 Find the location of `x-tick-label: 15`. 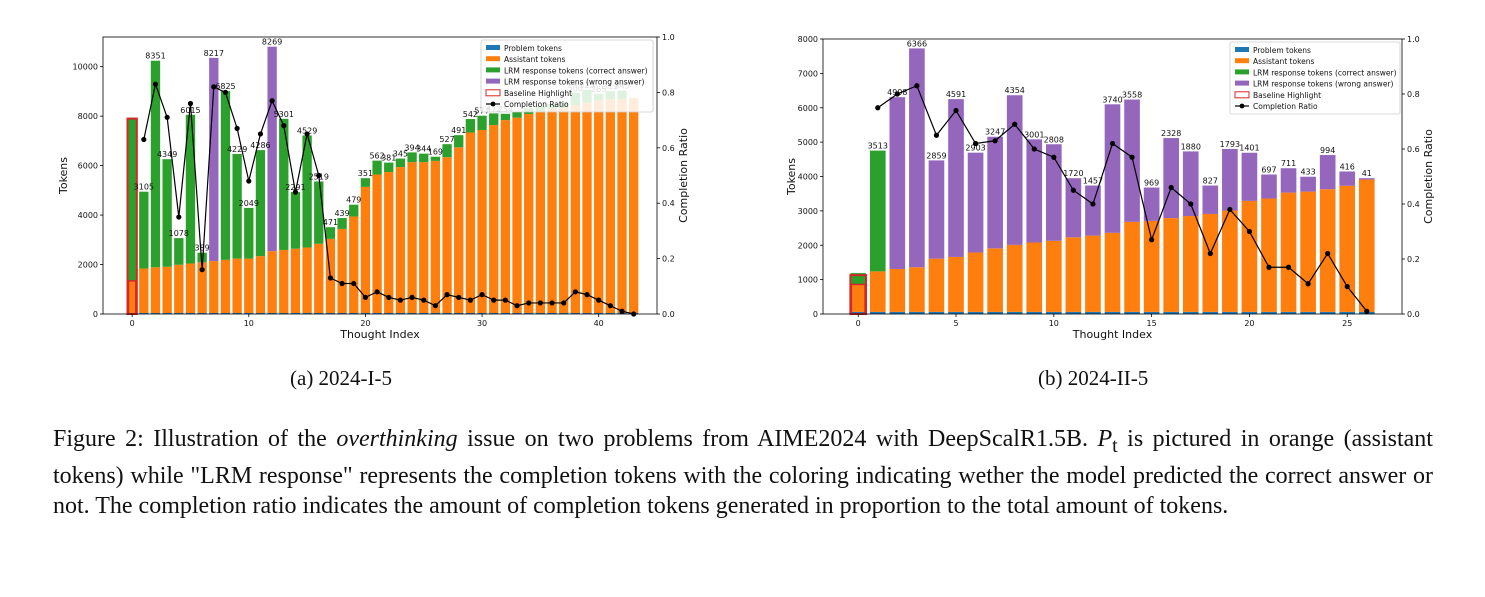

x-tick-label: 15 is located at coordinates (1152, 323).